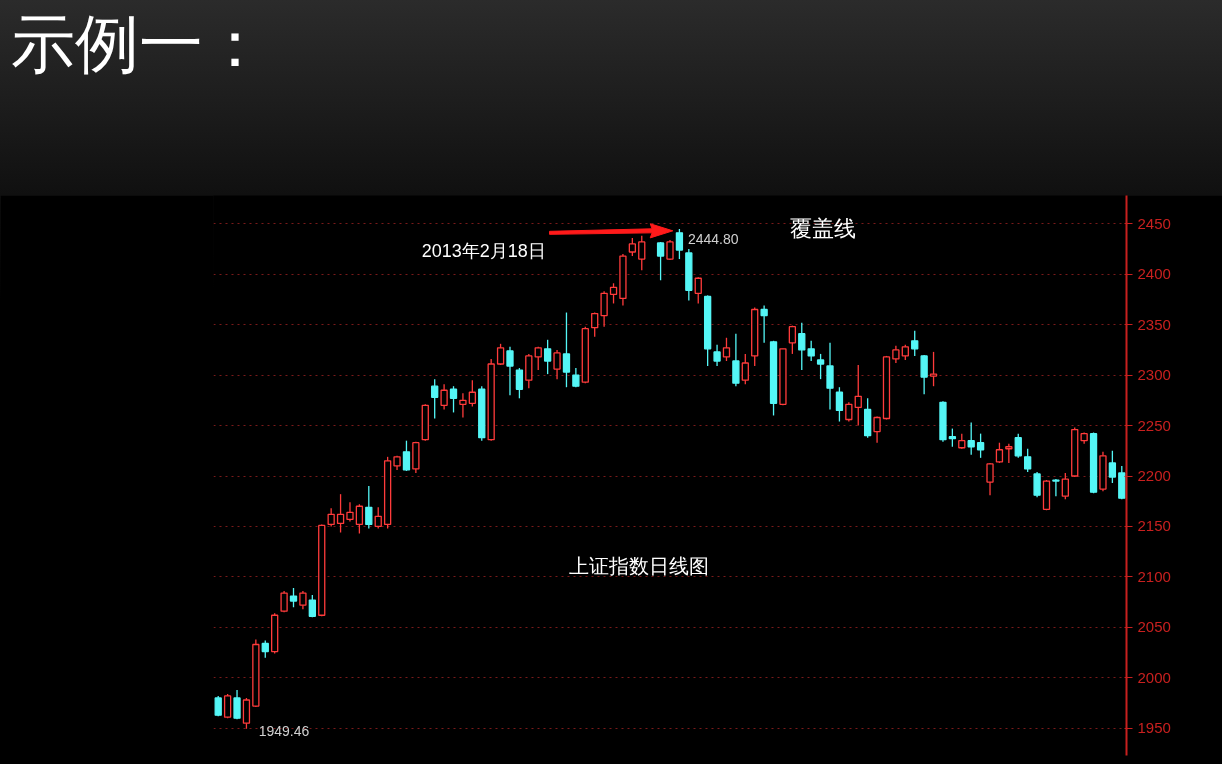  Describe the element at coordinates (1154, 223) in the screenshot. I see `y-tick-label: 2450` at that location.